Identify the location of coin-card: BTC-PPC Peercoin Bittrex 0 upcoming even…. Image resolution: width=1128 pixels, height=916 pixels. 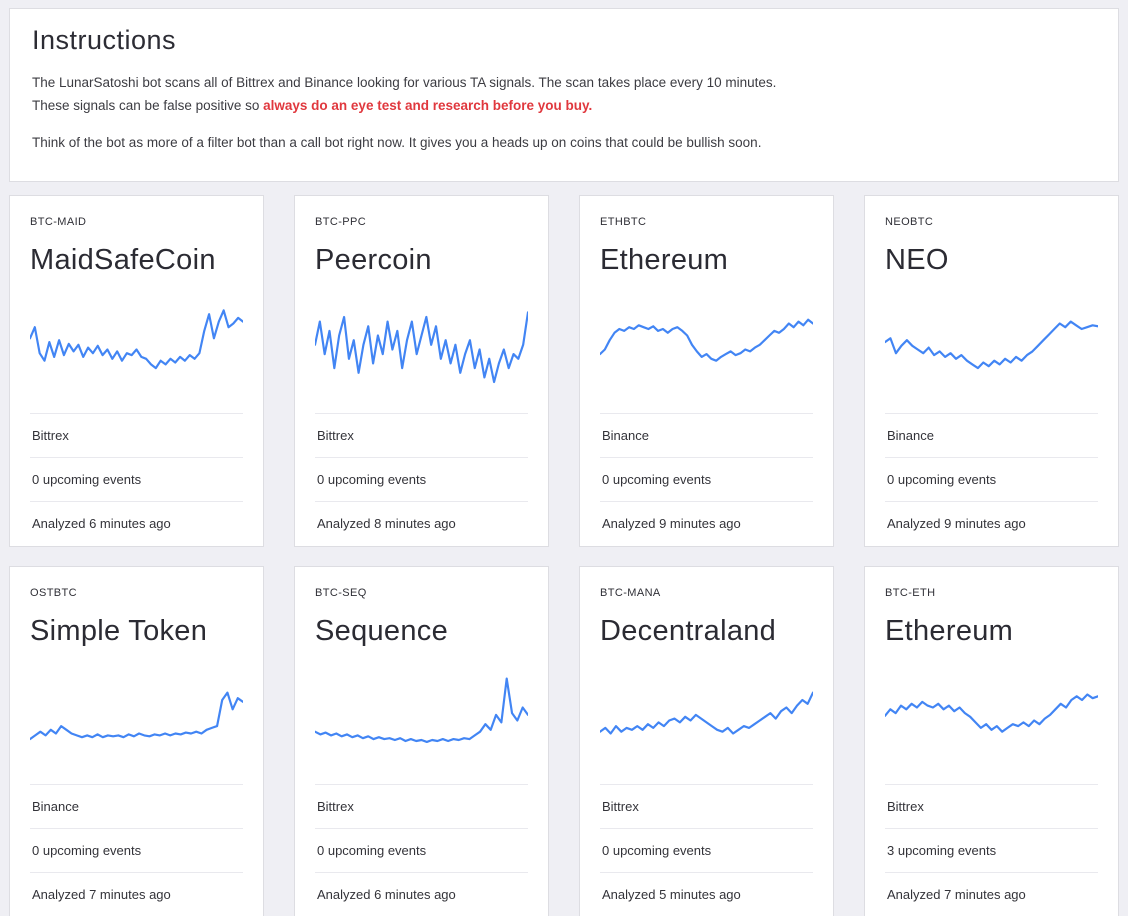
(421, 370).